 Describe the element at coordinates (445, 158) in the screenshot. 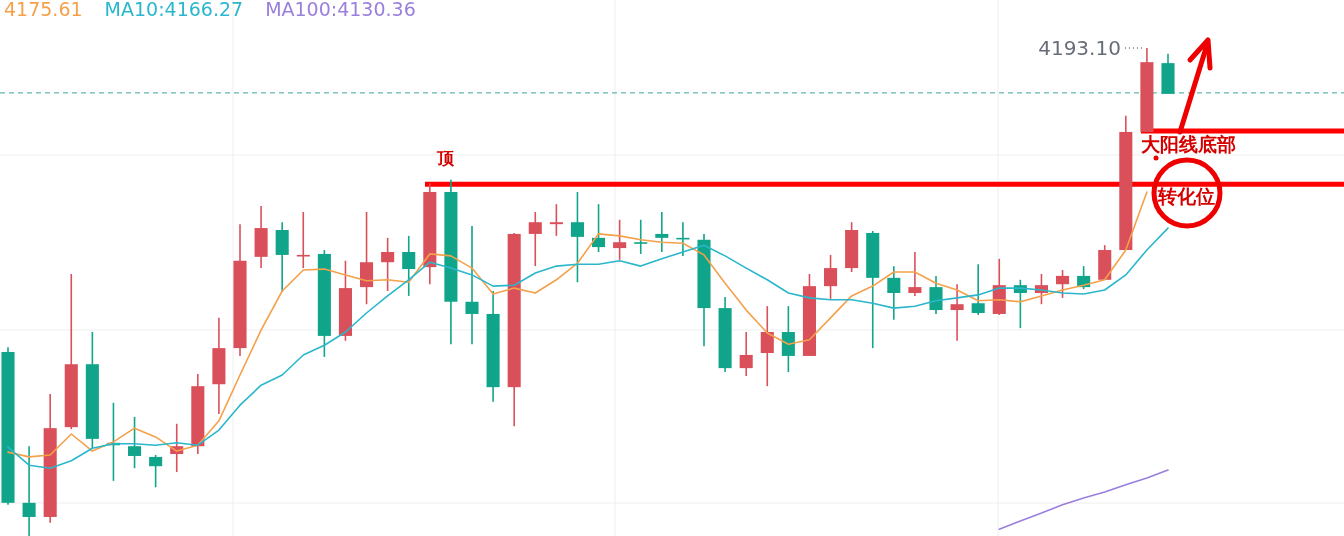

I see `ref-line-label: 顶` at that location.